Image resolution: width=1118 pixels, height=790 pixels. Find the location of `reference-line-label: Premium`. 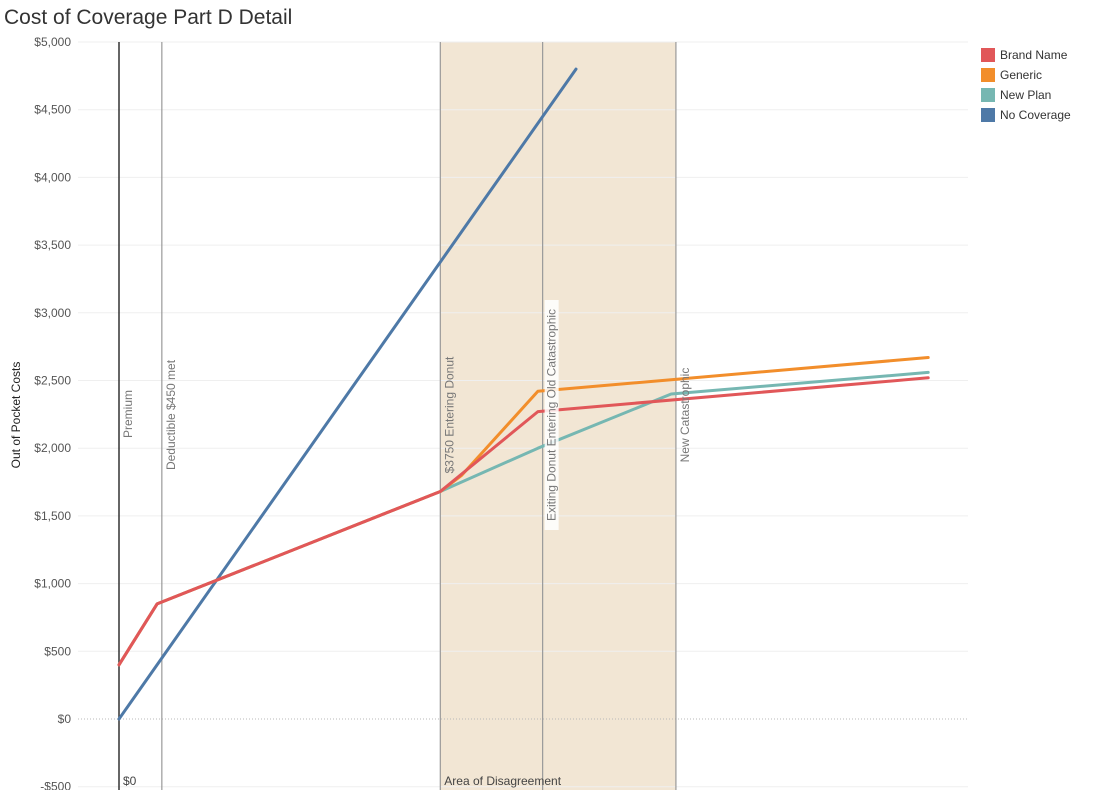

reference-line-label: Premium is located at coordinates (128, 414).